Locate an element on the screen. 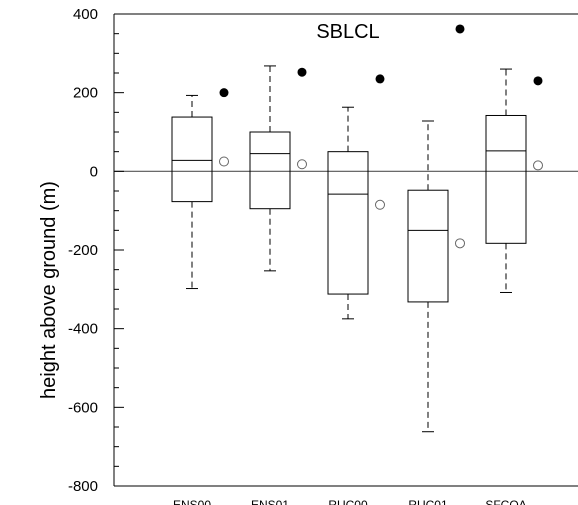 The width and height of the screenshot is (578, 505). x-category-label: RUC00 is located at coordinates (348, 501).